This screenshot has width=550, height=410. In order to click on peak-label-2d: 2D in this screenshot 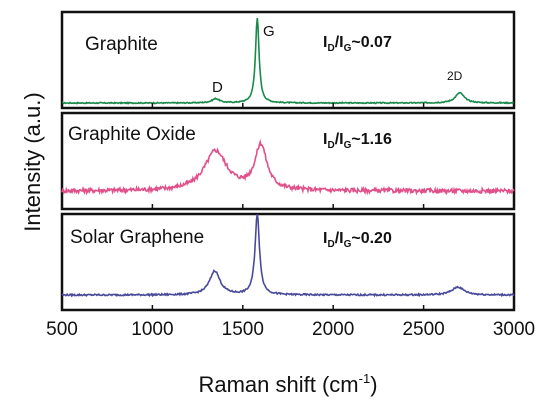, I will do `click(455, 76)`.